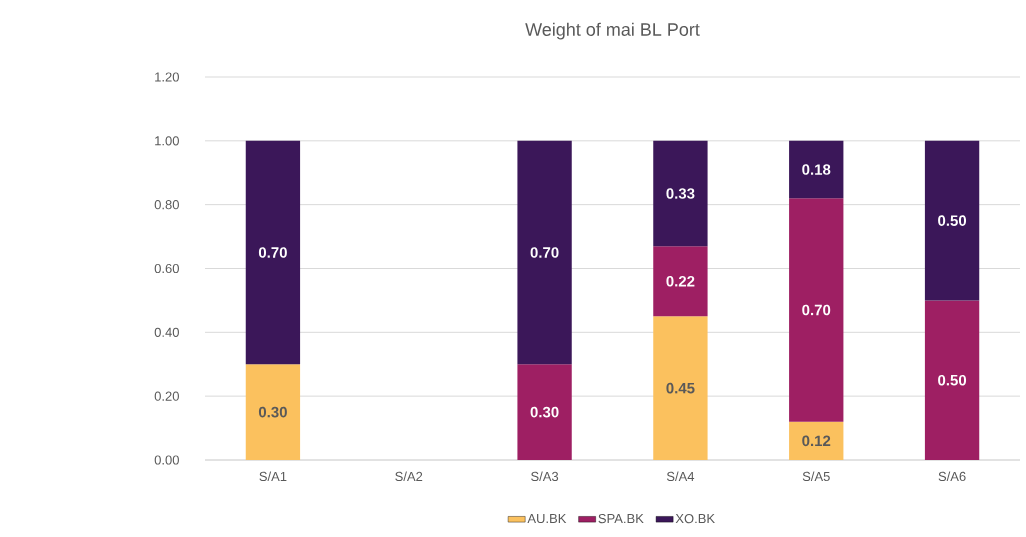 Image resolution: width=1026 pixels, height=537 pixels. I want to click on data-label: 0.22, so click(680, 281).